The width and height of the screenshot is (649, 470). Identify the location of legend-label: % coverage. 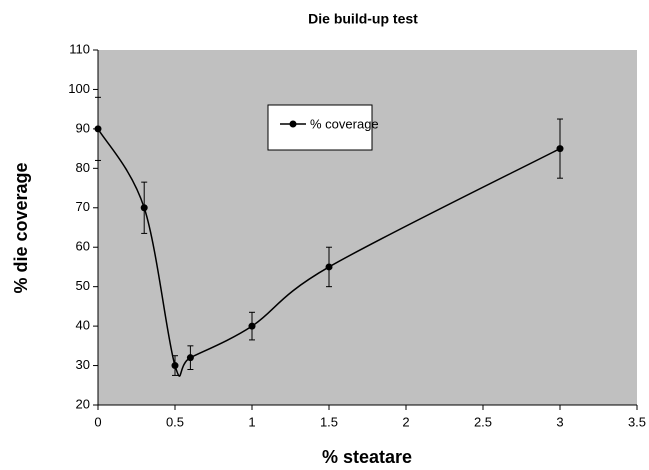
(344, 123).